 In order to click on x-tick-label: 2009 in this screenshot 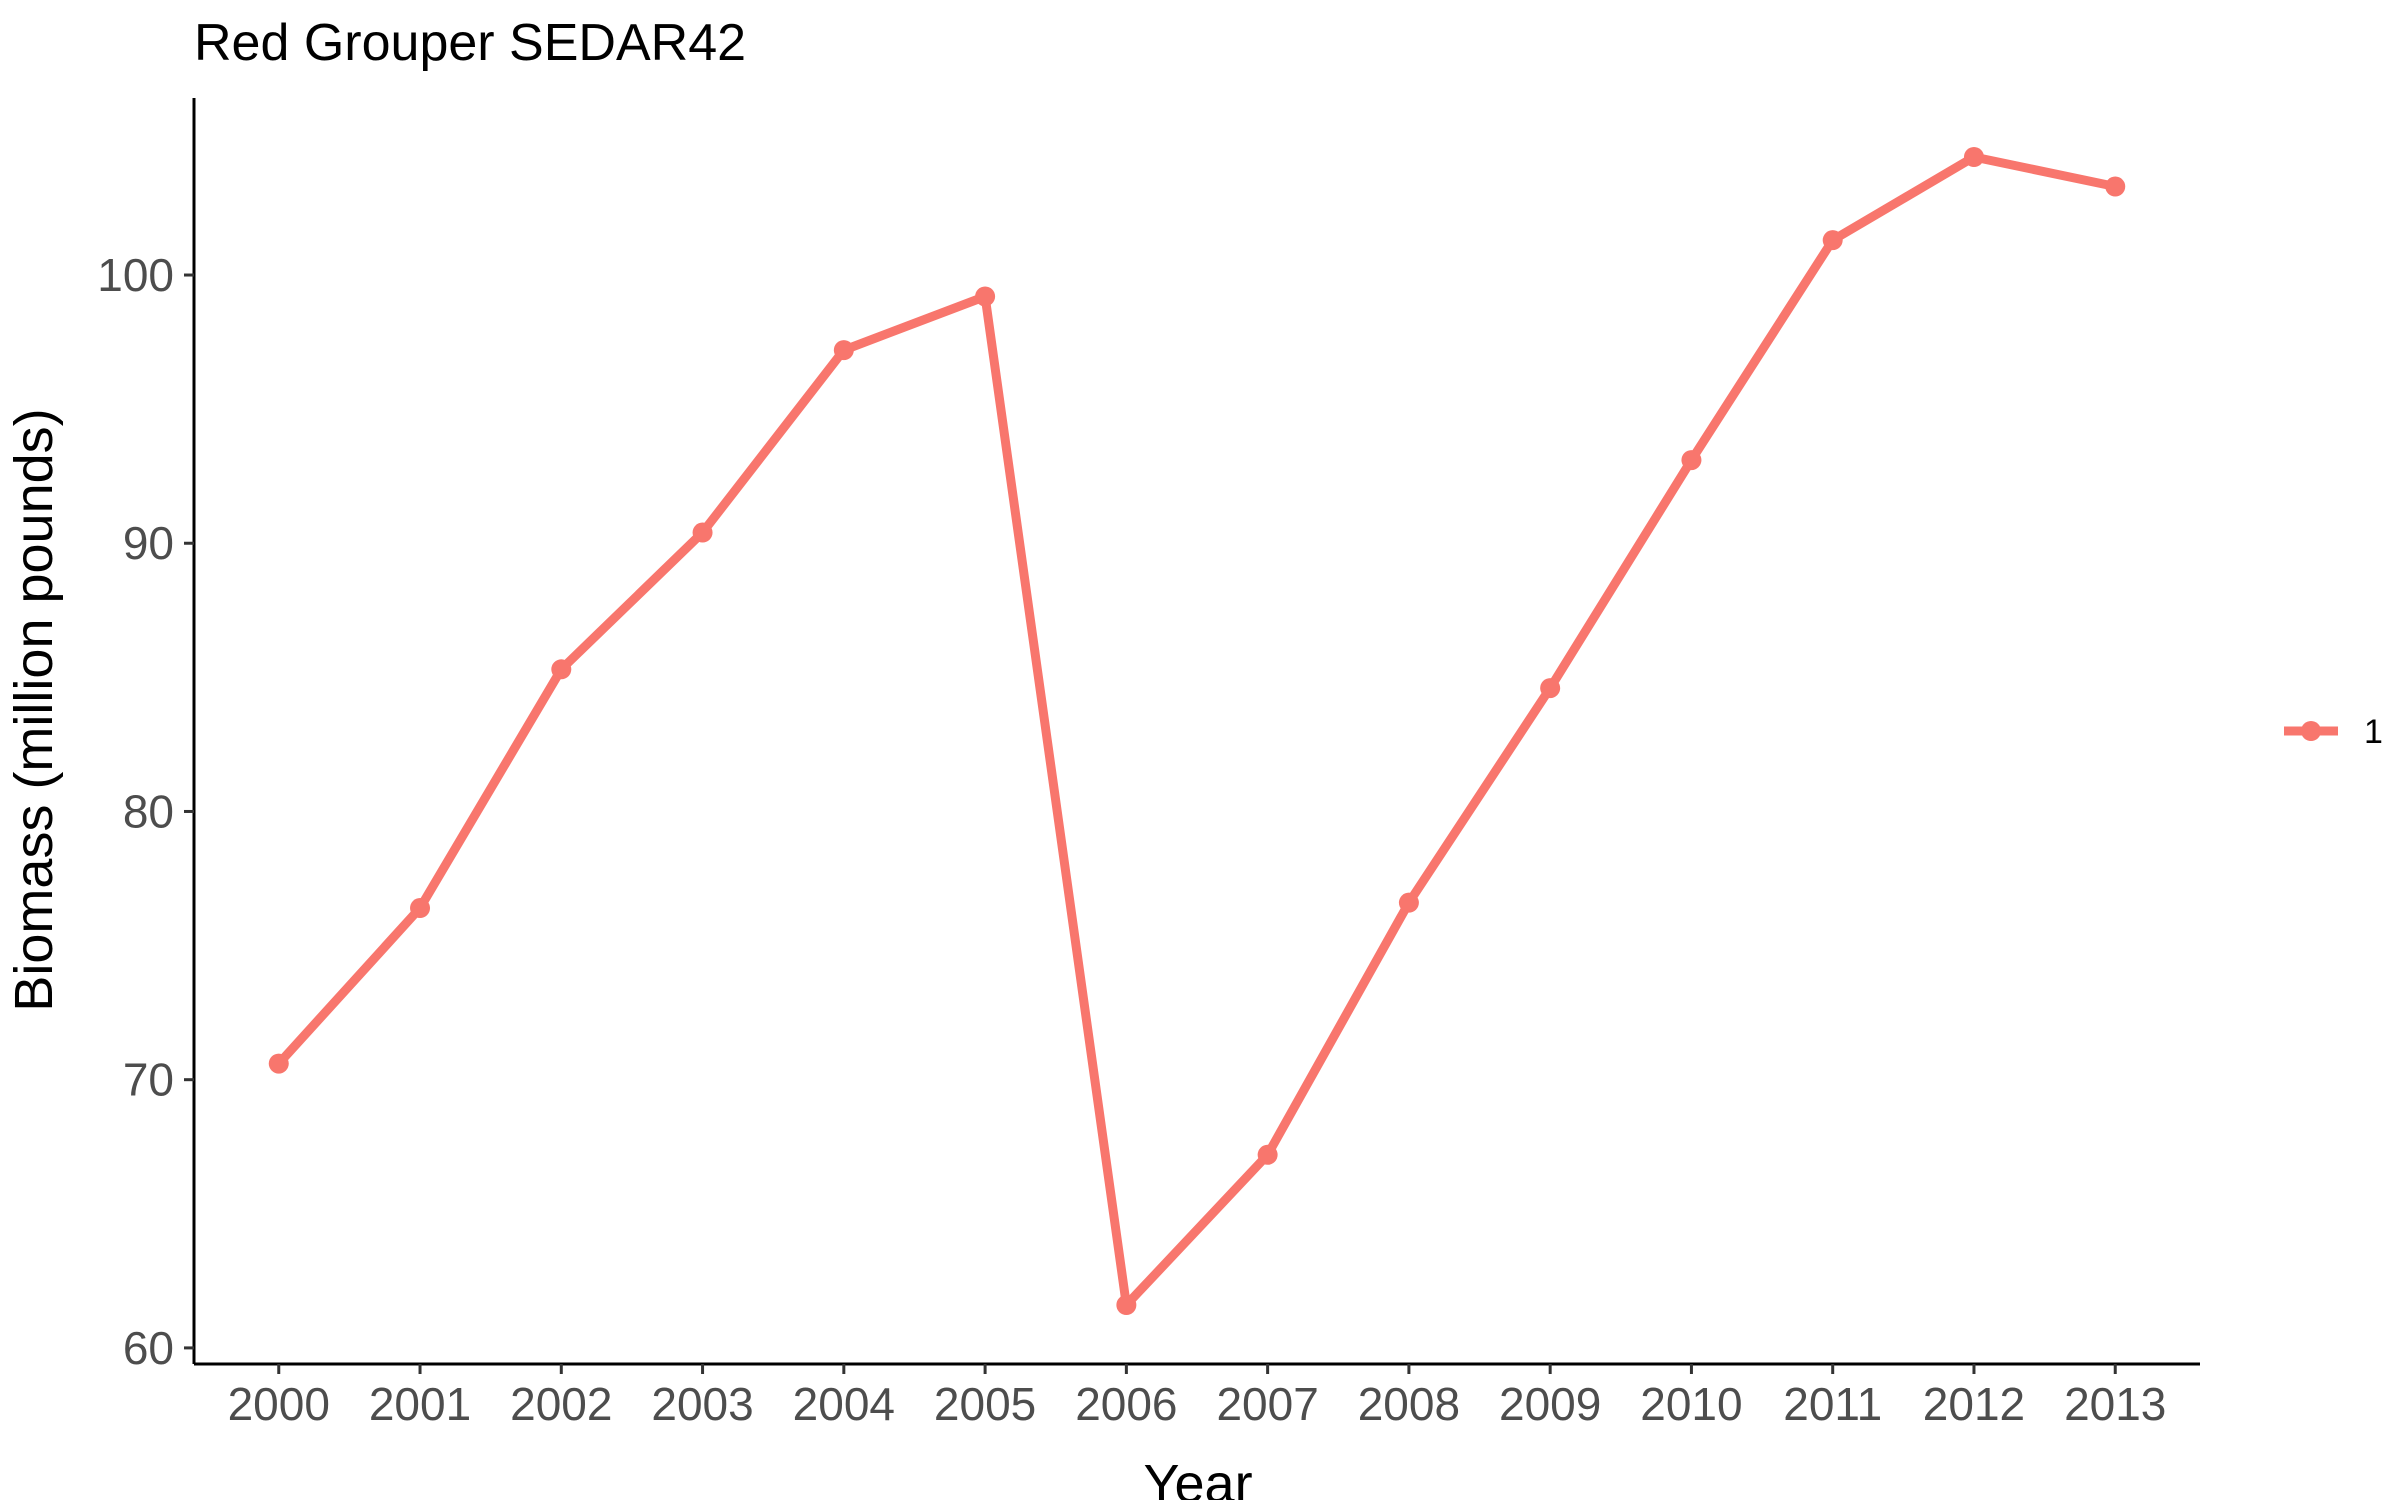, I will do `click(1550, 1404)`.